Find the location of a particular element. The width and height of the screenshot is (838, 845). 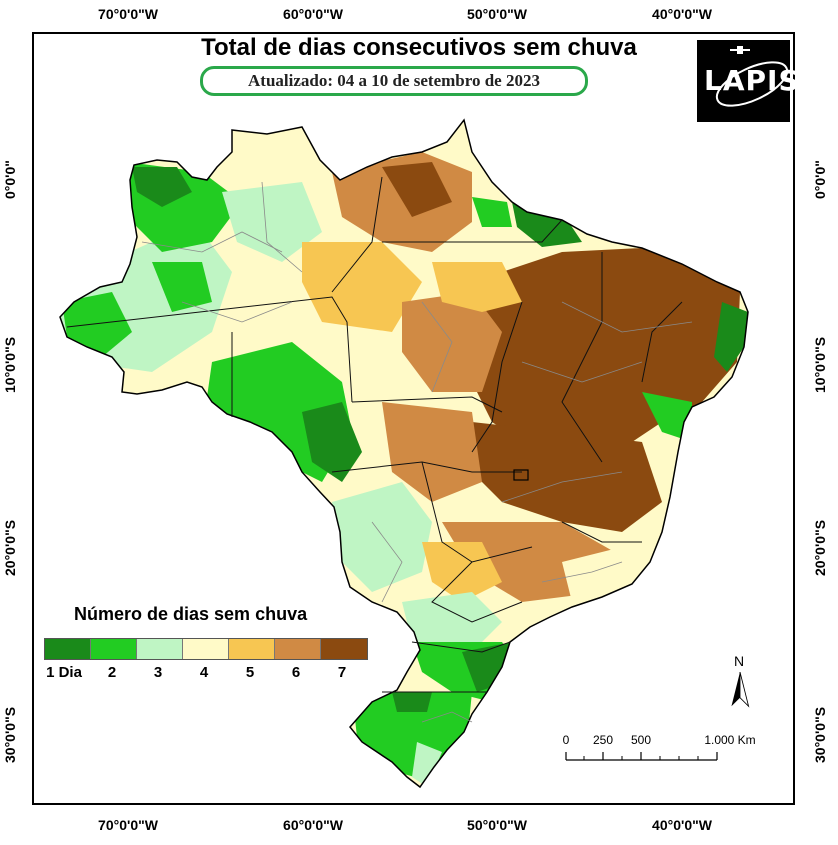

scale-label-250: 250 is located at coordinates (603, 740).